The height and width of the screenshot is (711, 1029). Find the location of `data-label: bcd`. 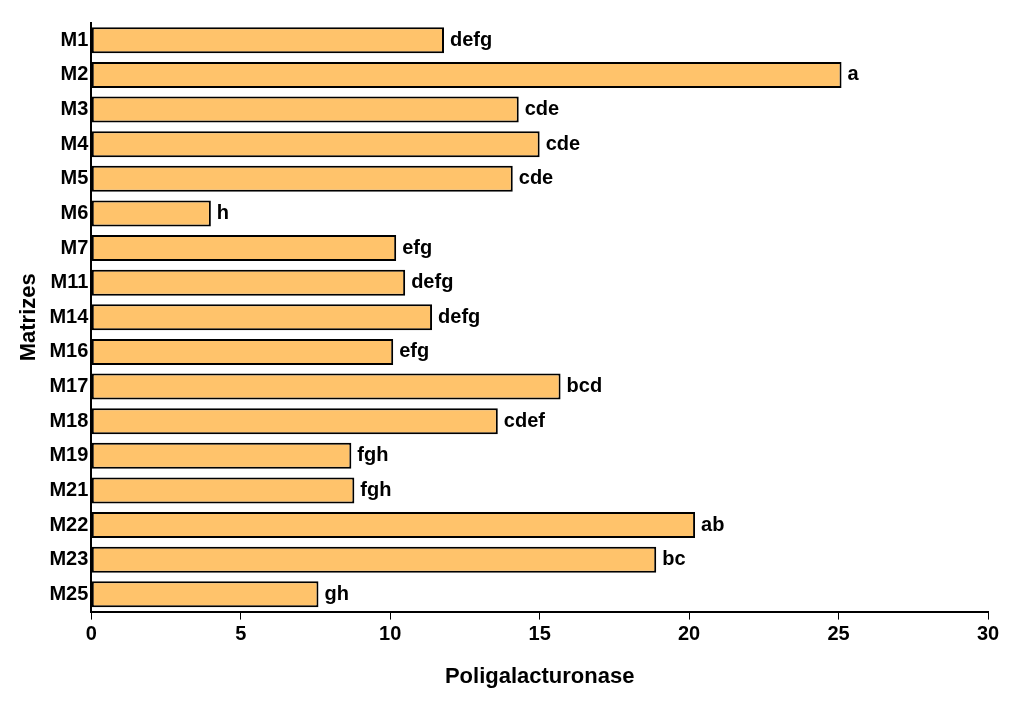

data-label: bcd is located at coordinates (584, 385).